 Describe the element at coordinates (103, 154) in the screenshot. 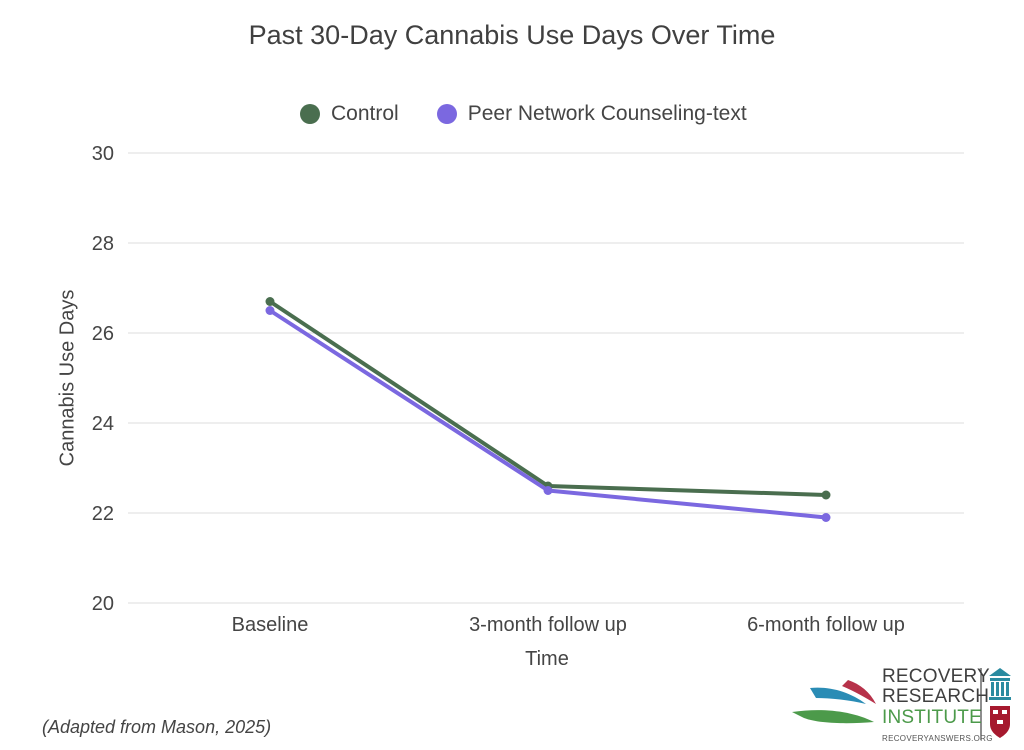

I see `y-tick-label: 30` at that location.